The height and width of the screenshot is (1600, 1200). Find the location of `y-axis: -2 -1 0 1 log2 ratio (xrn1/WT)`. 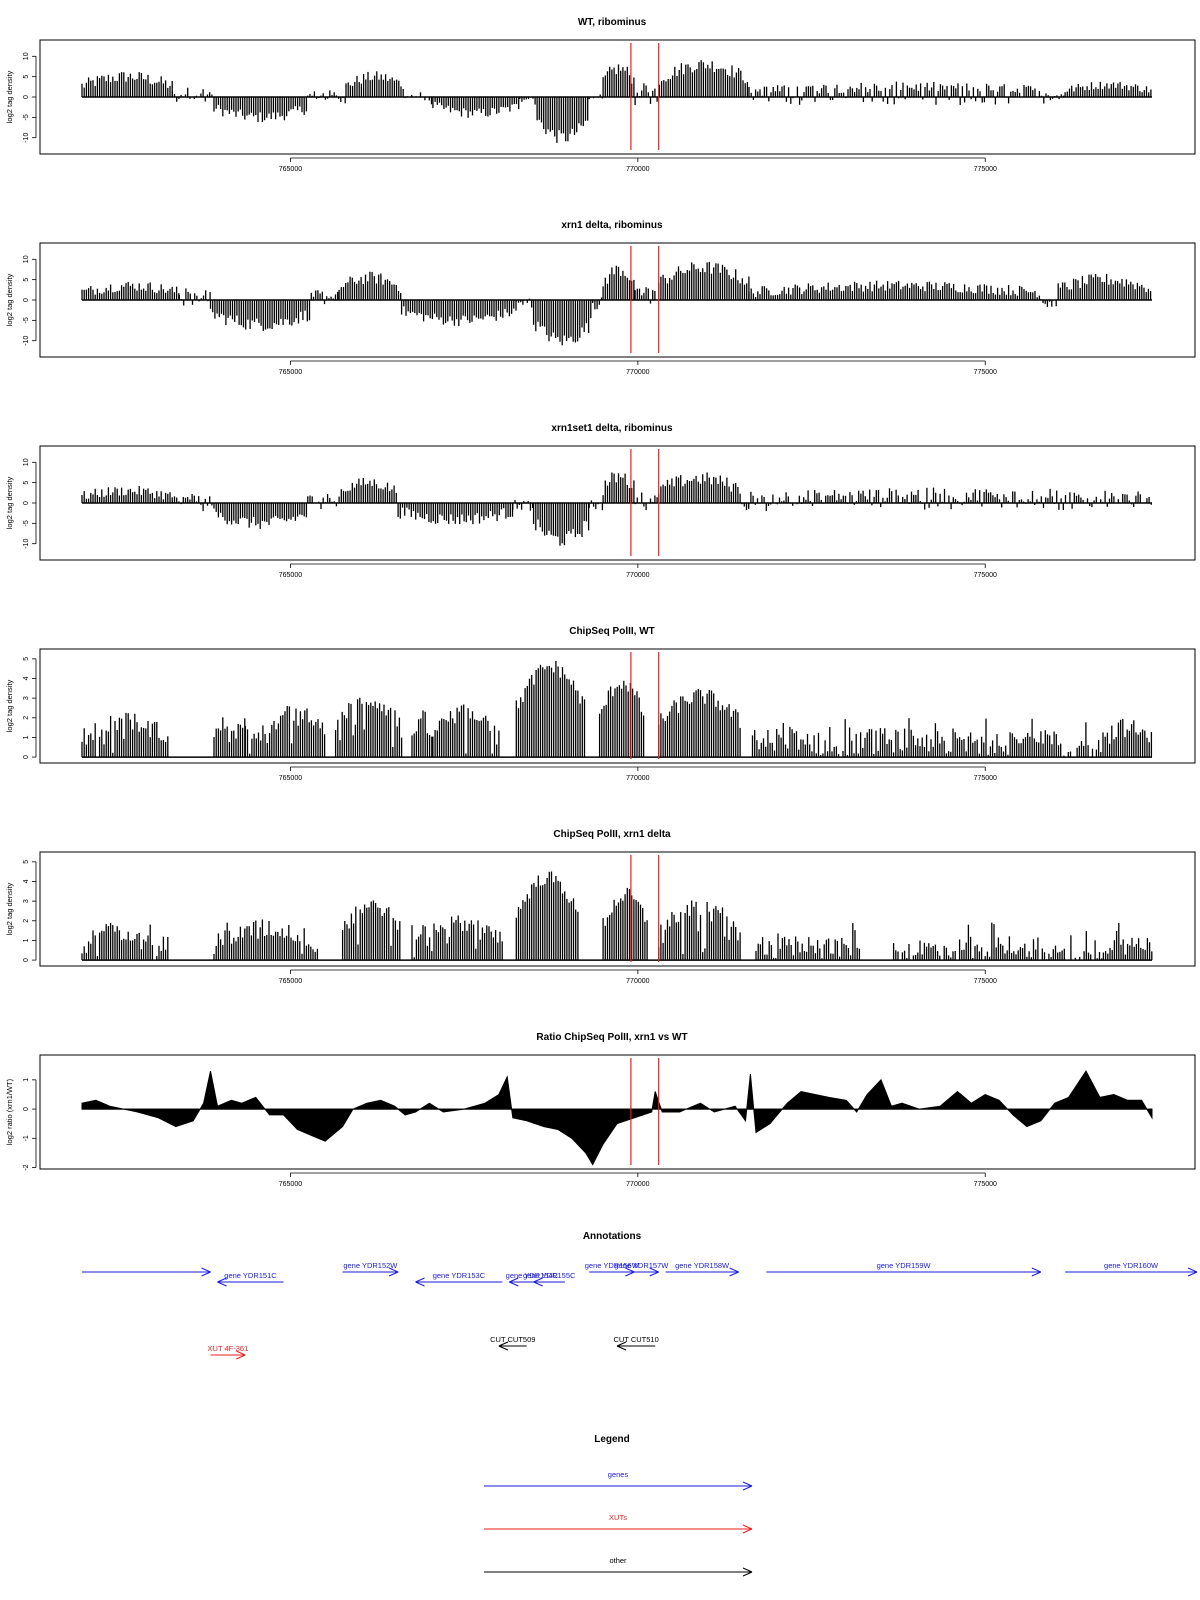

y-axis: -2 -1 0 1 log2 ratio (xrn1/WT) is located at coordinates (21, 1124).